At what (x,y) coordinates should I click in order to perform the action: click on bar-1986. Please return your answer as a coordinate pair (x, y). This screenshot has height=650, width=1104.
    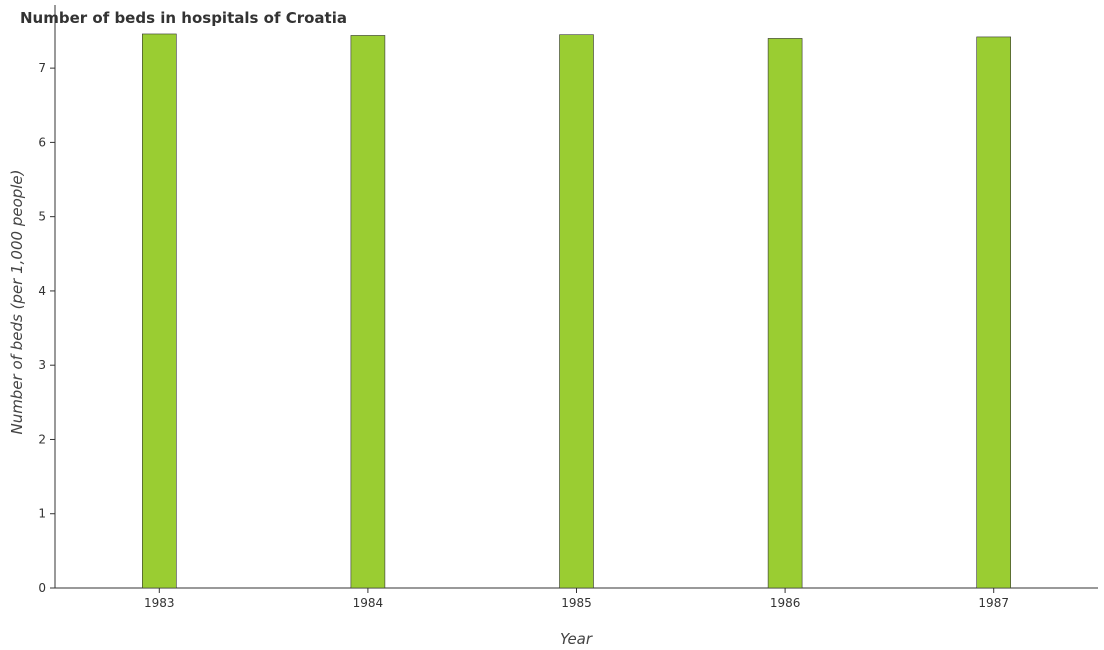
    Looking at the image, I should click on (785, 313).